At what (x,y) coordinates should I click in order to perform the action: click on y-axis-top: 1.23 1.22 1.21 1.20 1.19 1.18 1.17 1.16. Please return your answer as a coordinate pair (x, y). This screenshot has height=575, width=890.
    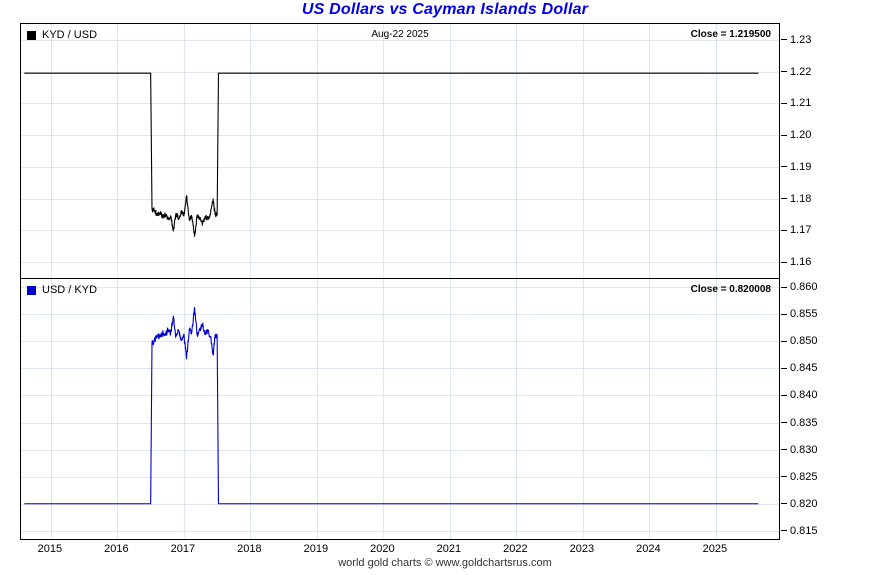
    Looking at the image, I should click on (833, 151).